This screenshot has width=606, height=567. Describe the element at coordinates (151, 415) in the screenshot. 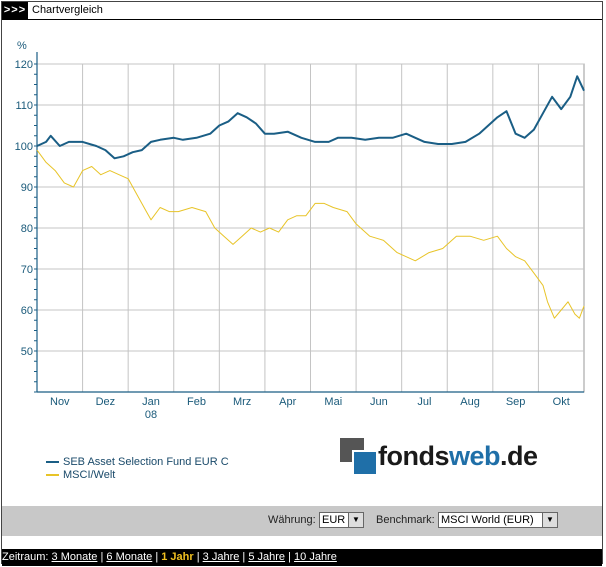

I see `x-tick-sublabel: 08` at that location.